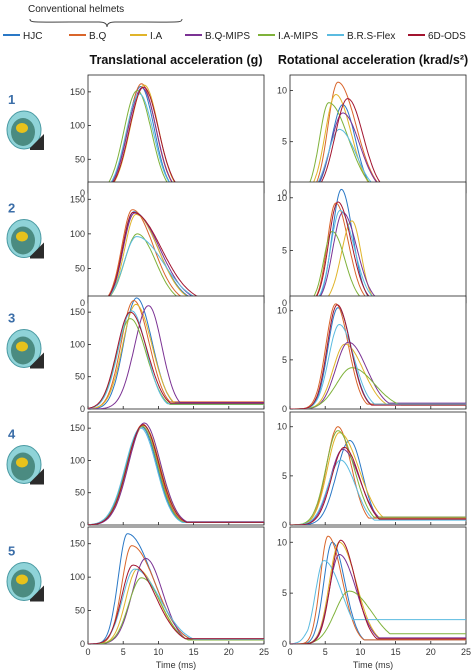 The width and height of the screenshot is (474, 671). I want to click on column-title-rotational: Rotational acceleration (krad/s²), so click(373, 60).